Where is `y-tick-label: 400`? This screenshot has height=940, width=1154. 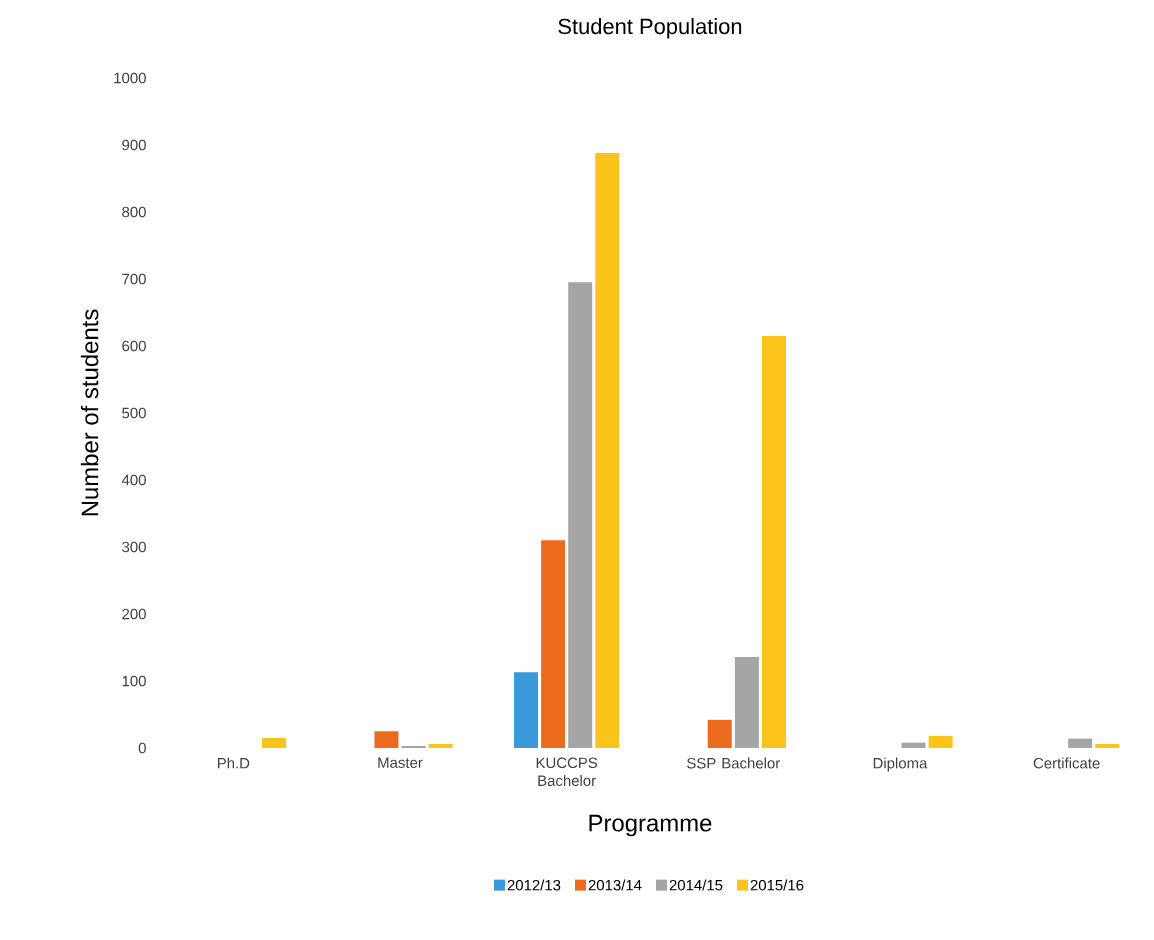 y-tick-label: 400 is located at coordinates (133, 480).